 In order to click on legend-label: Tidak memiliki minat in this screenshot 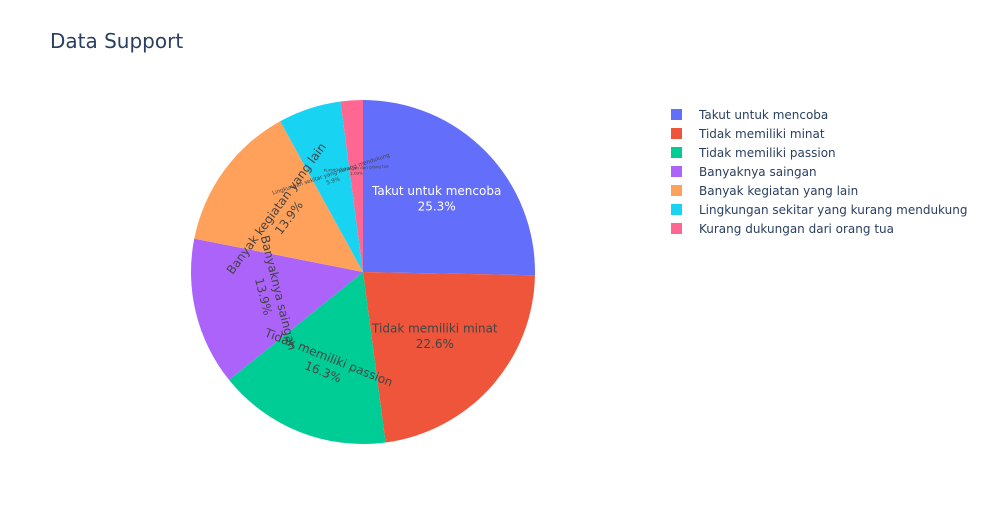, I will do `click(762, 133)`.